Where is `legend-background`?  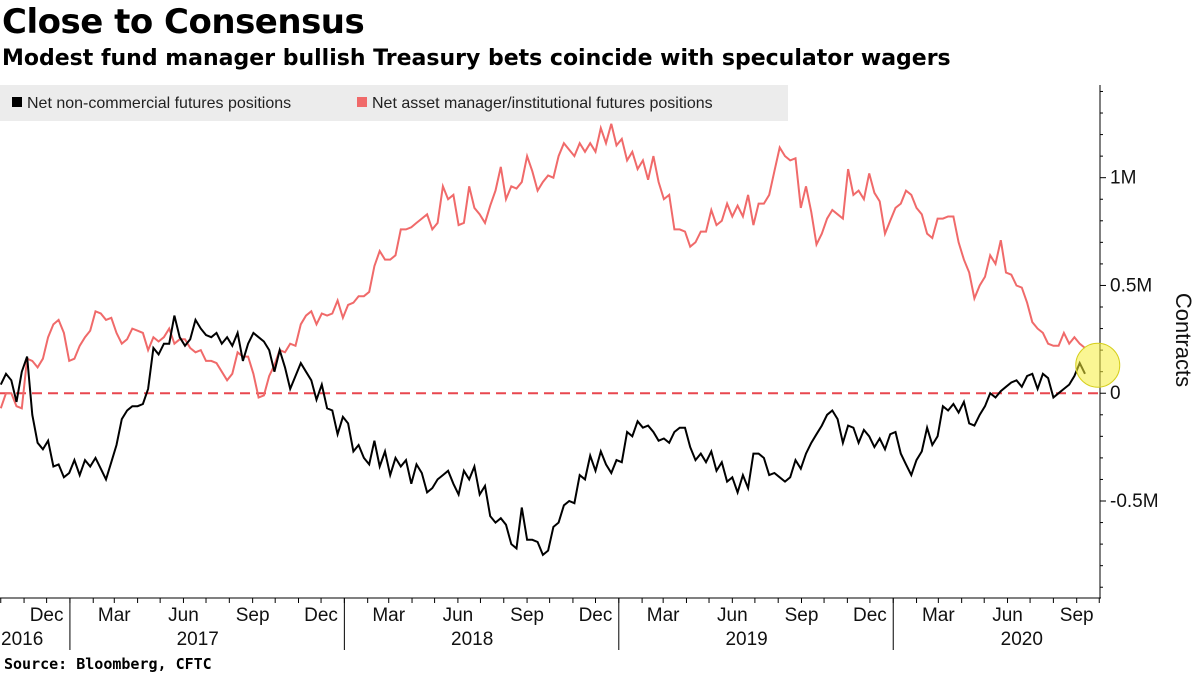 legend-background is located at coordinates (394, 103).